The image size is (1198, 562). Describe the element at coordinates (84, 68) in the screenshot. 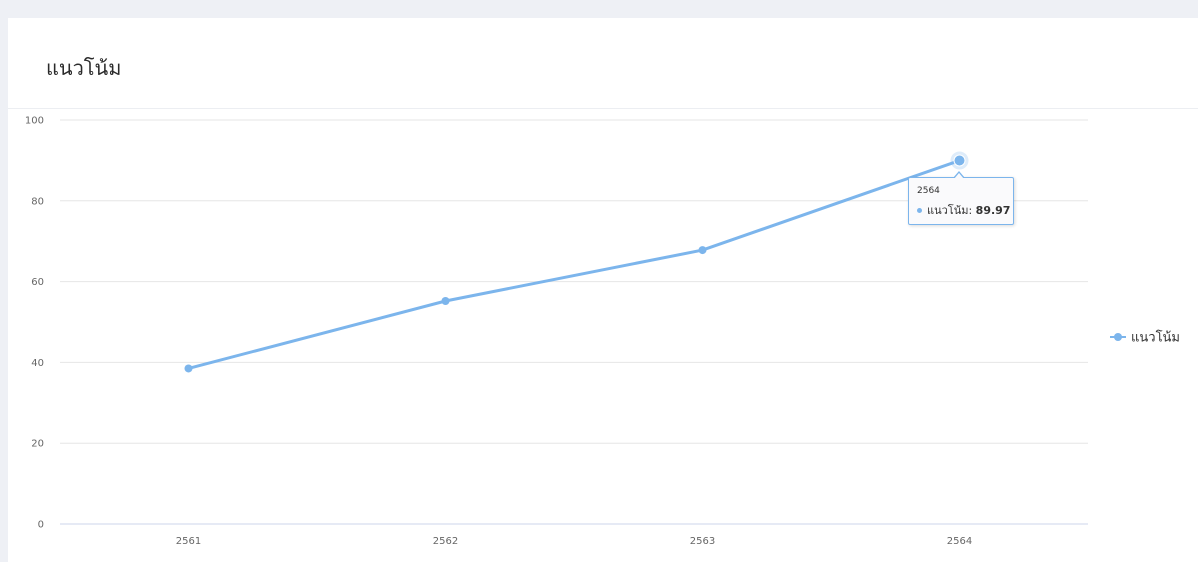

I see `card-title: แนวโน้ม` at that location.